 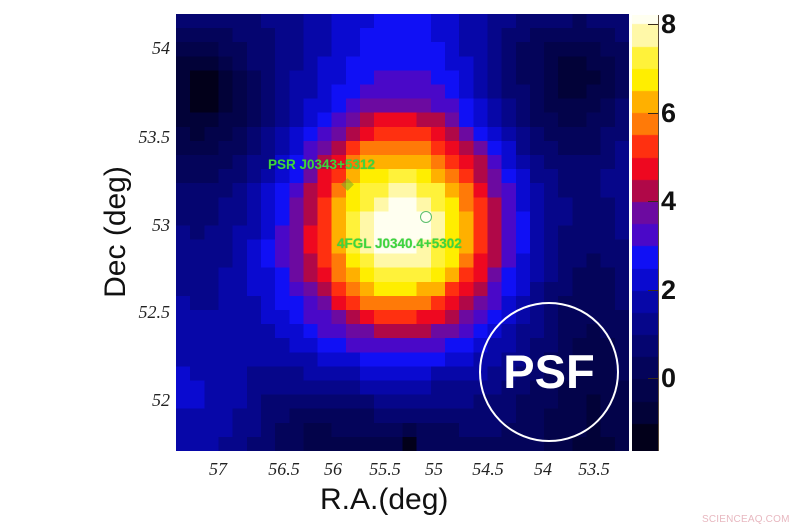 I want to click on y-tick-label: 53, so click(x=161, y=225).